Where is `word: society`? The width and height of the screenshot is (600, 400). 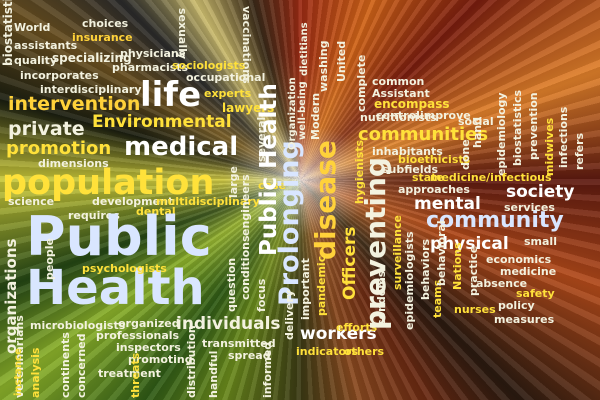
word: society is located at coordinates (540, 192).